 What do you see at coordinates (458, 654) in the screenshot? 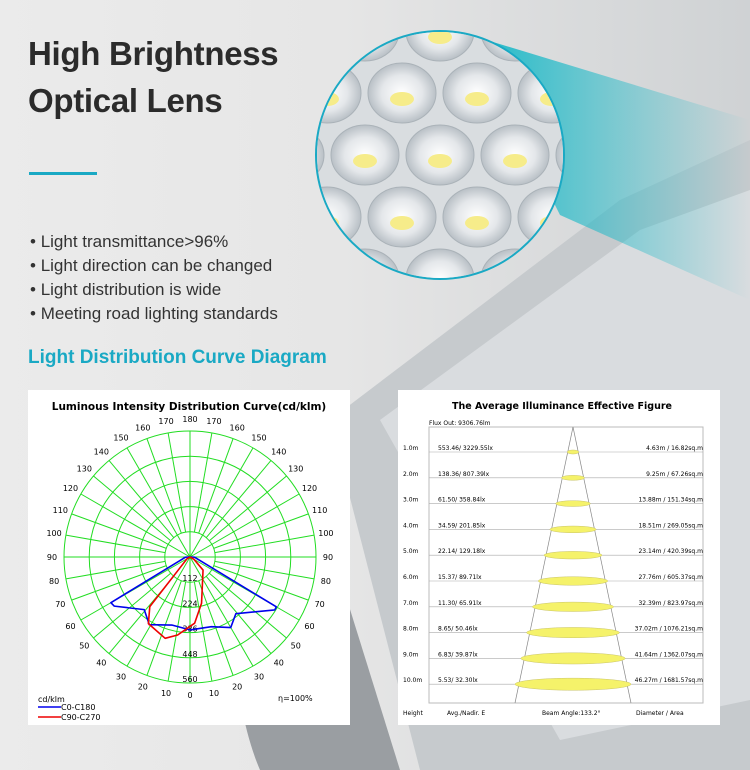
I see `row-illuminance: 6.83/ 39.87lx` at bounding box center [458, 654].